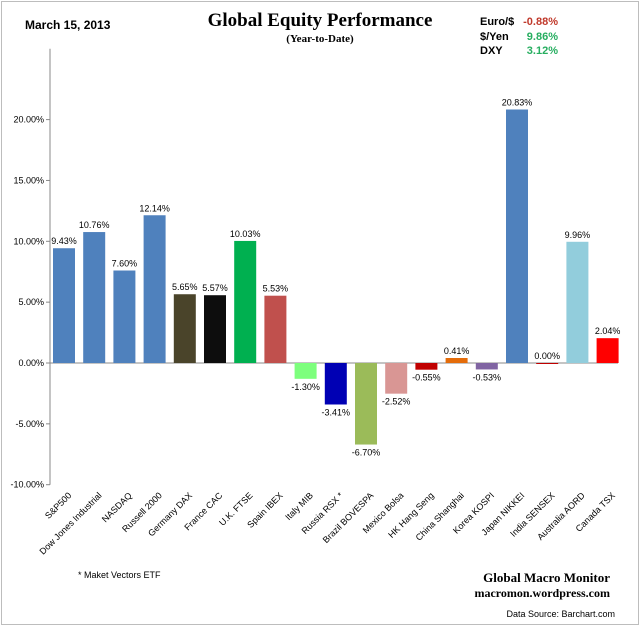  Describe the element at coordinates (491, 51) in the screenshot. I see `fx-label-dxy: DXY` at that location.